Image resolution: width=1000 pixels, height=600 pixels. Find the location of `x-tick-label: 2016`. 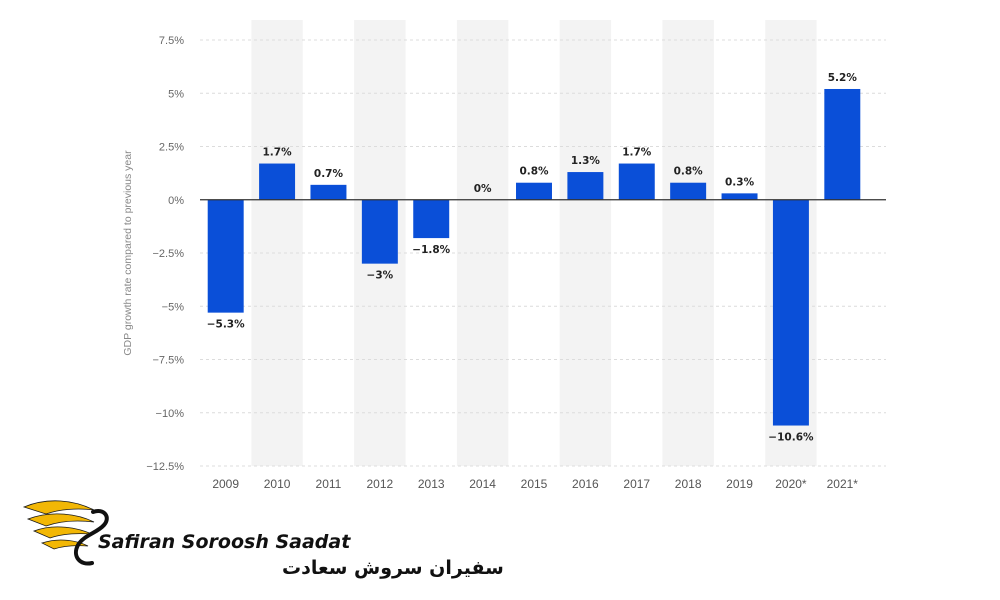

x-tick-label: 2016 is located at coordinates (585, 484).